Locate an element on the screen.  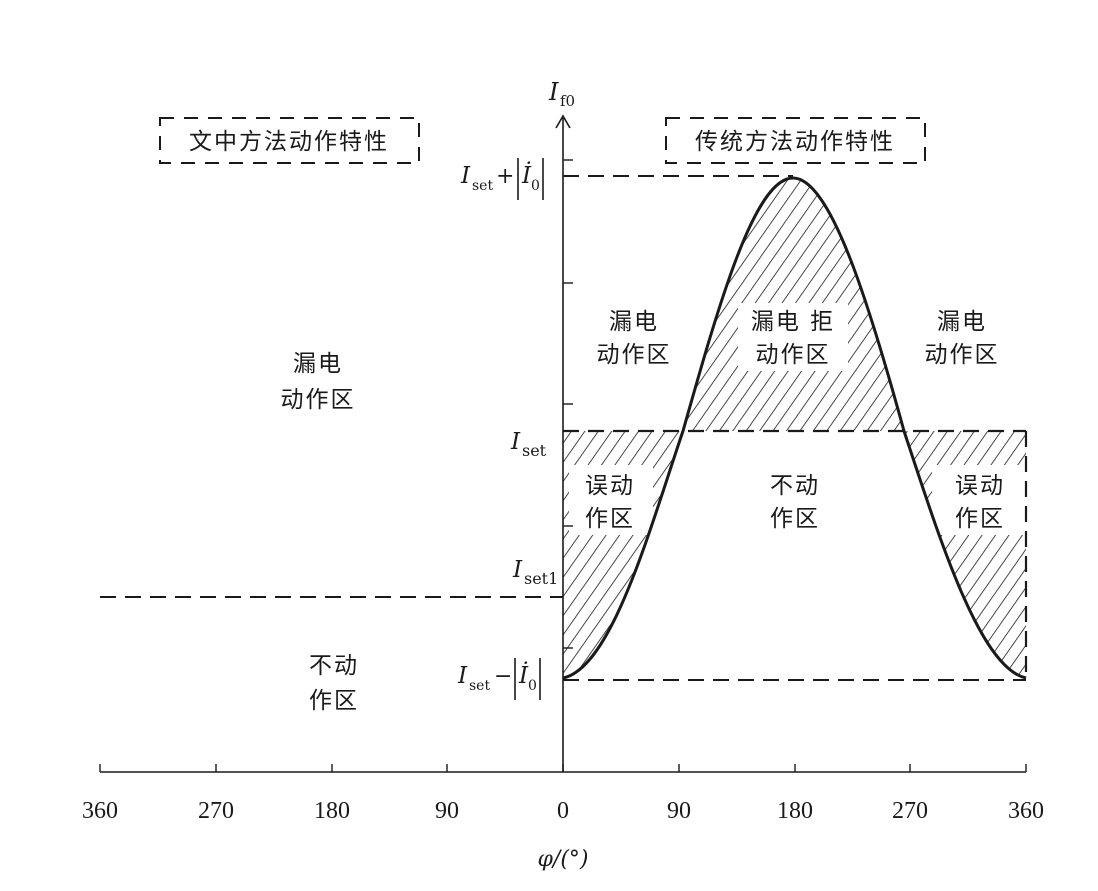
legend-box-right is located at coordinates (795, 140).